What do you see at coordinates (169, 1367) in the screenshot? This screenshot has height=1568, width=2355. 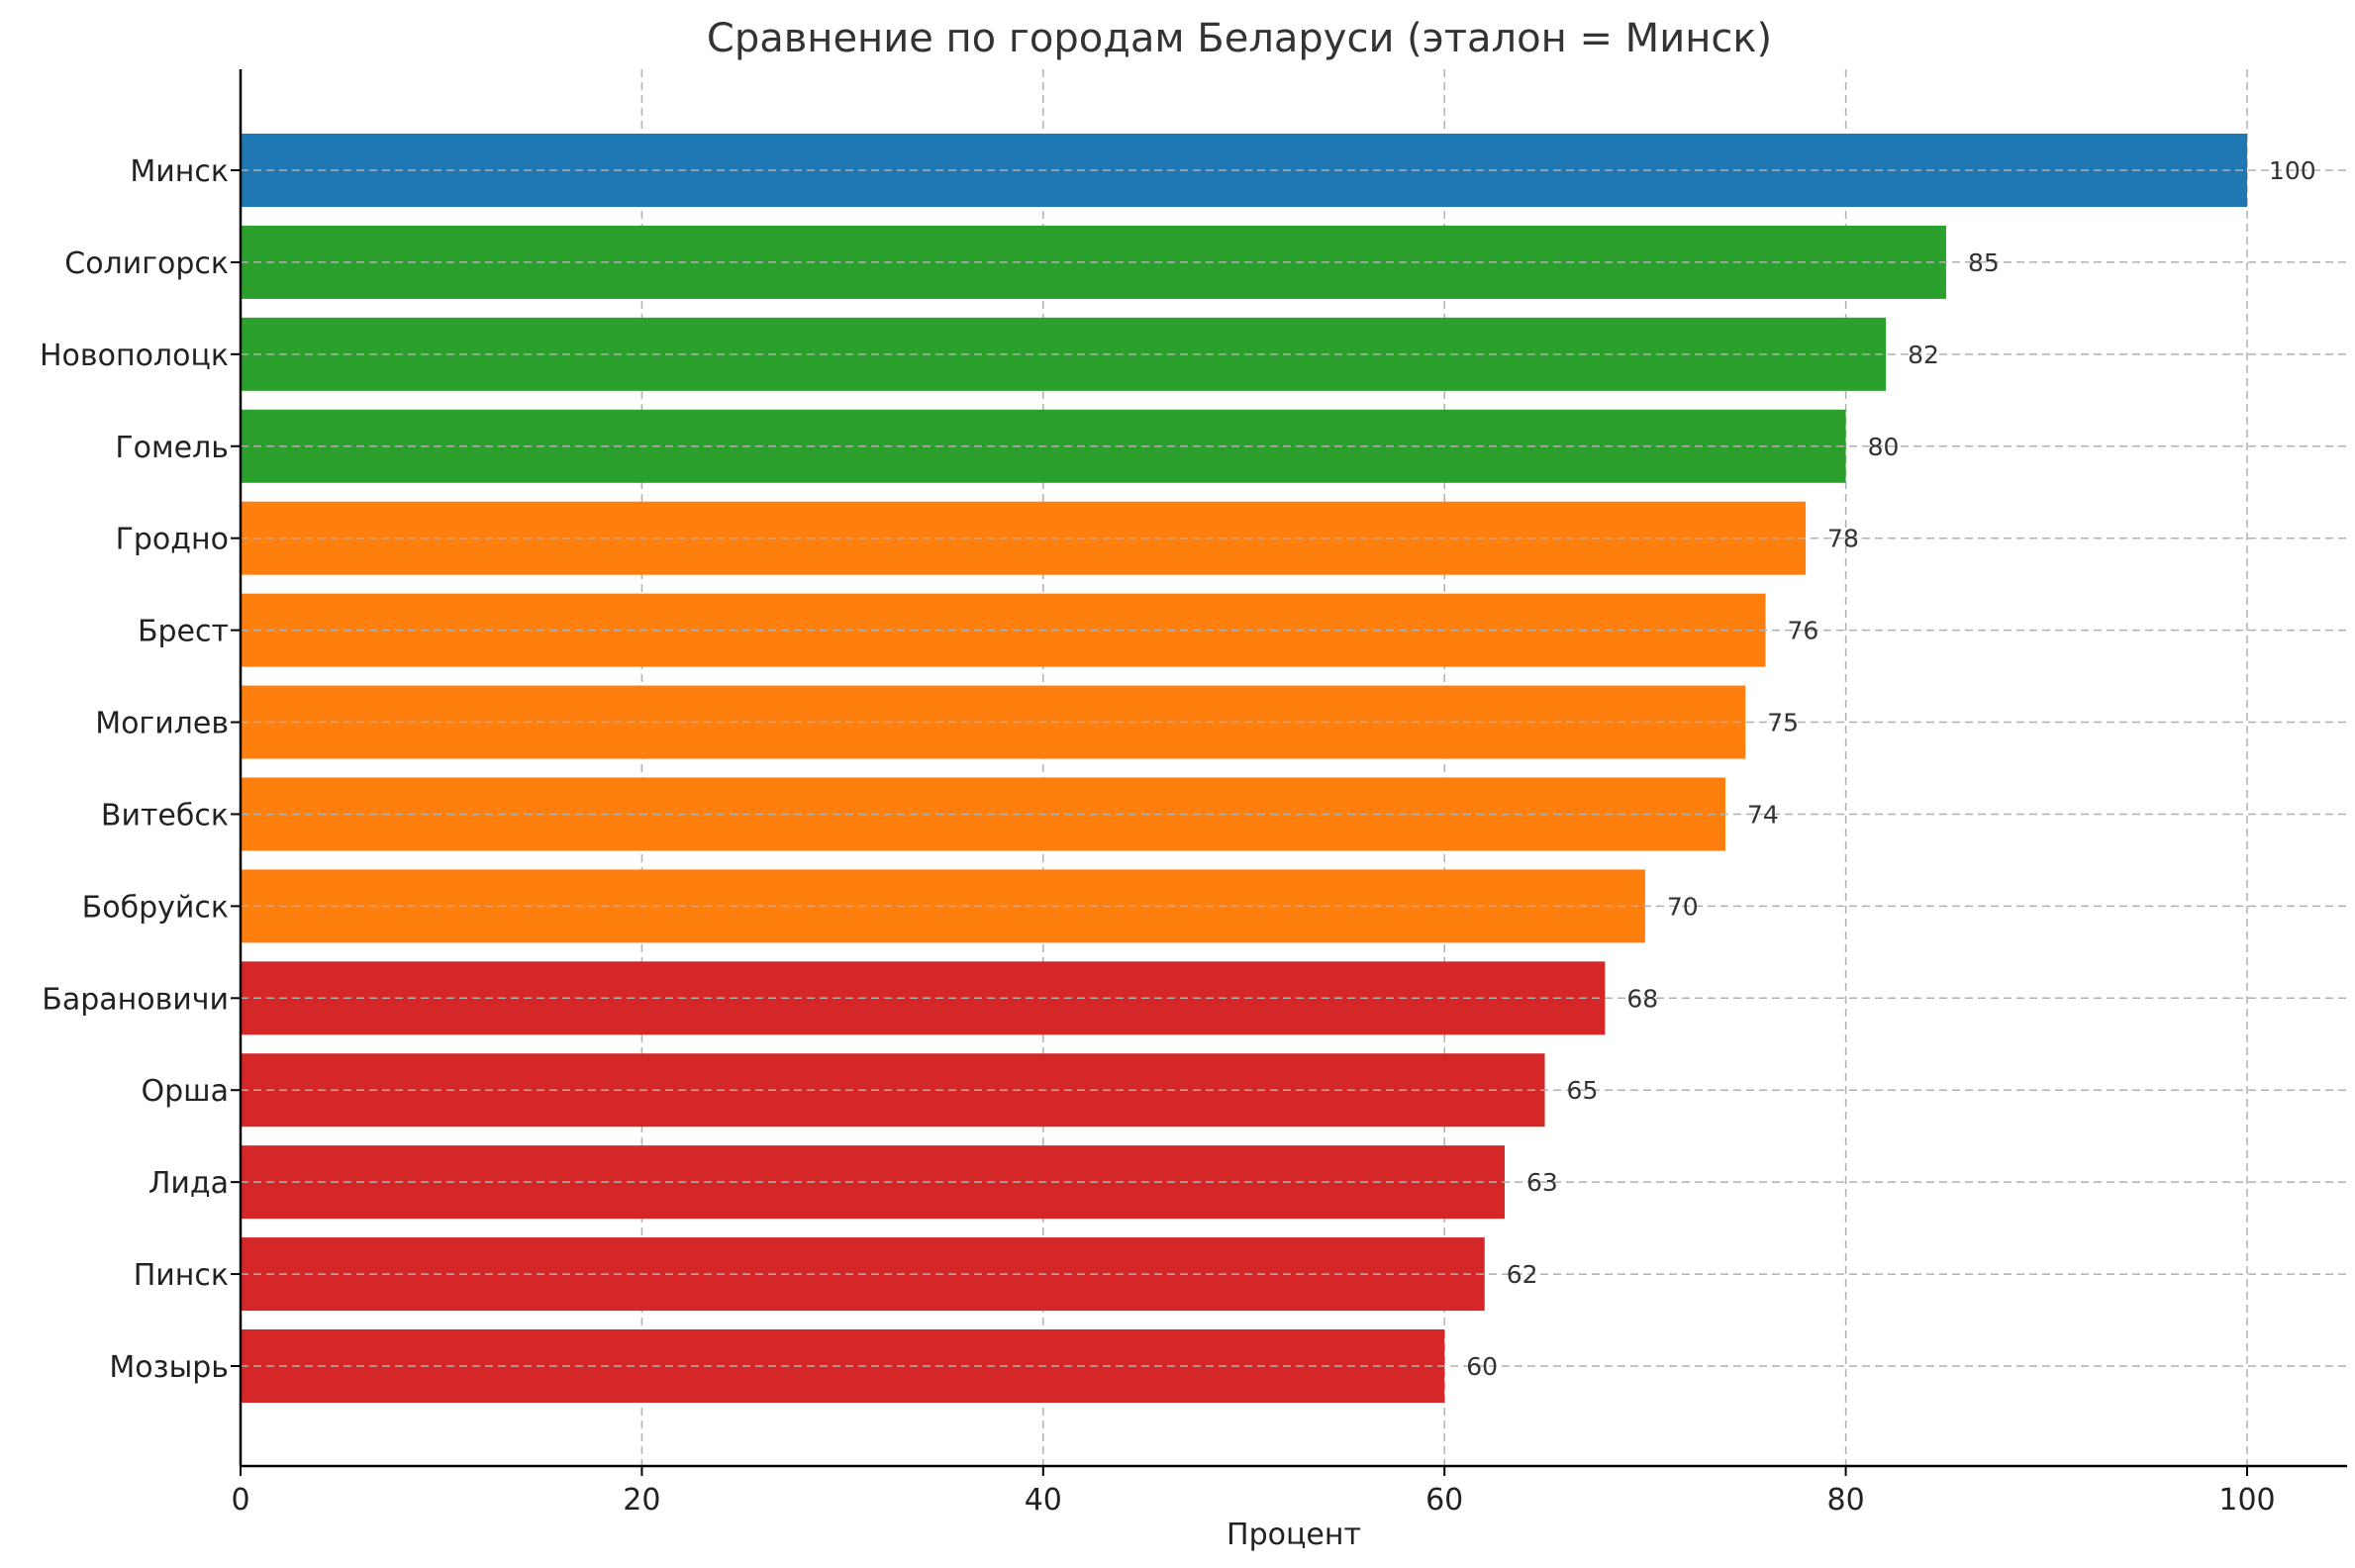 I see `category-label: Мозырь` at bounding box center [169, 1367].